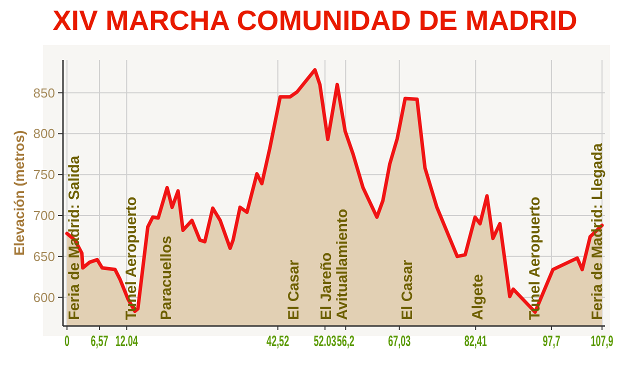 The height and width of the screenshot is (368, 630). Describe the element at coordinates (475, 341) in the screenshot. I see `x-tick-label: 82,41` at that location.